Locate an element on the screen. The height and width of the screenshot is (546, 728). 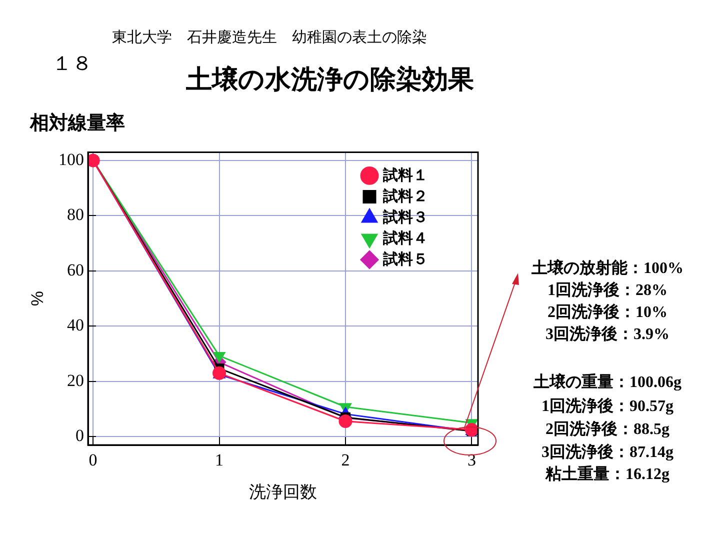
legend-label: 試料２ is located at coordinates (405, 196).